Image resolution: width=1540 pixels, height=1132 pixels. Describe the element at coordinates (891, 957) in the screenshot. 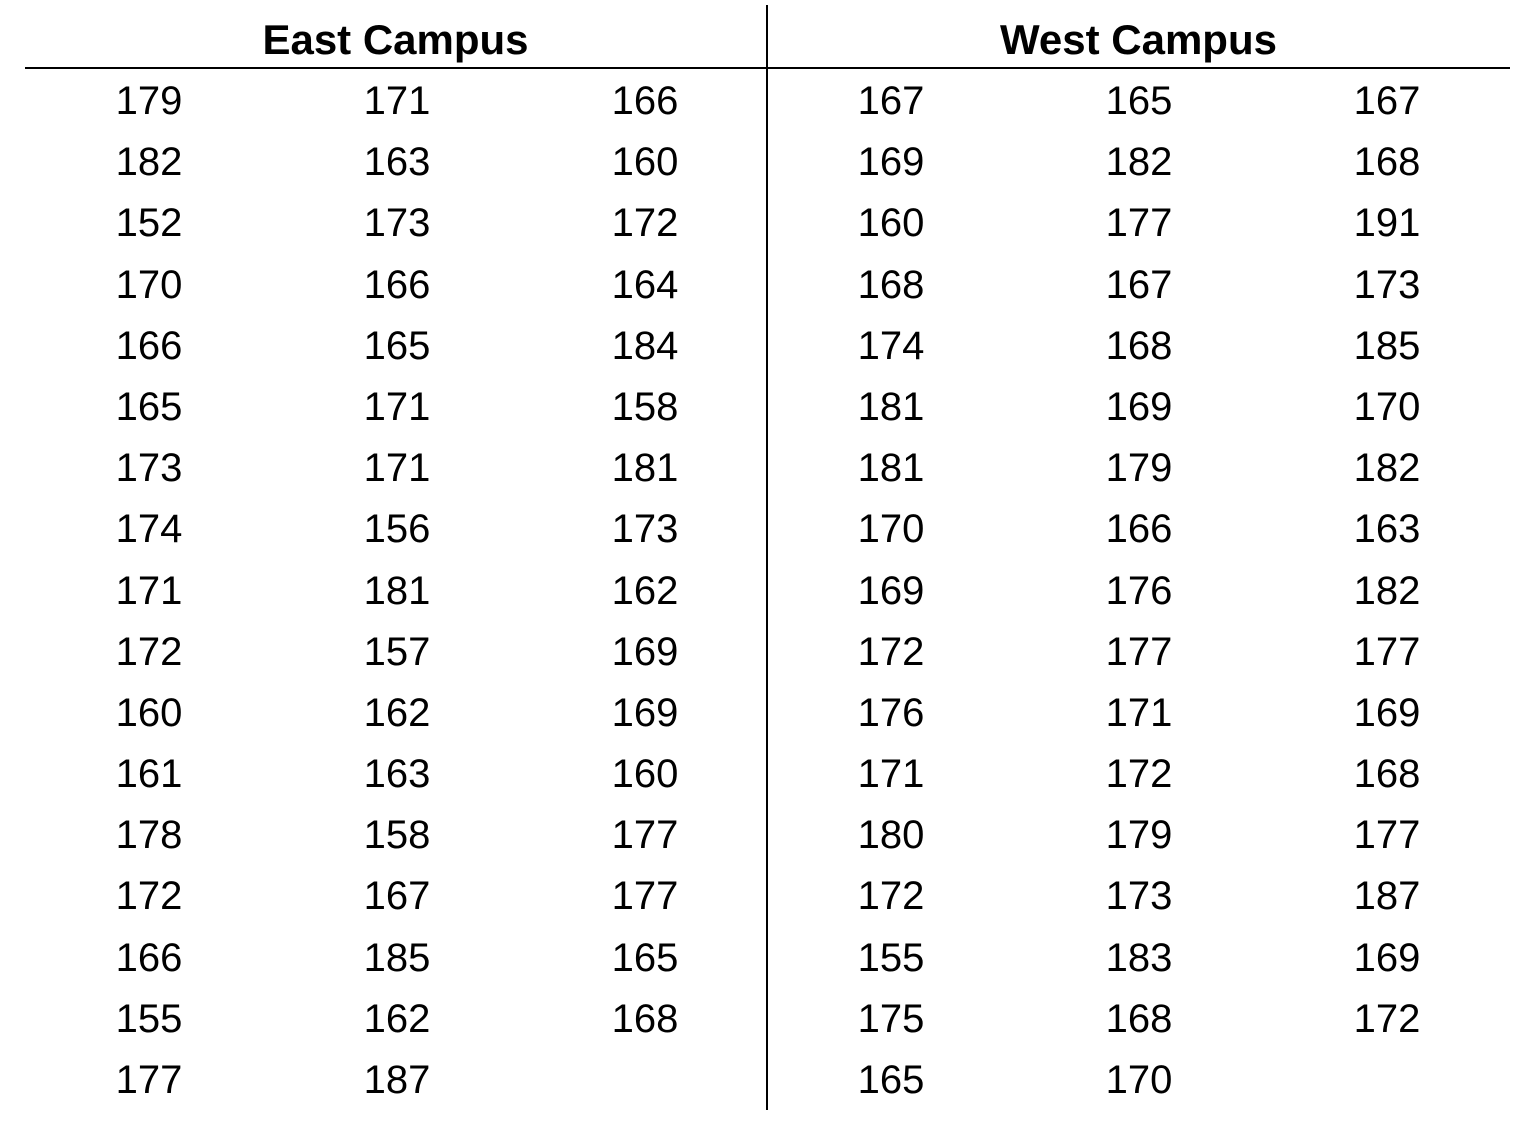

I see `table-cell: 155` at that location.